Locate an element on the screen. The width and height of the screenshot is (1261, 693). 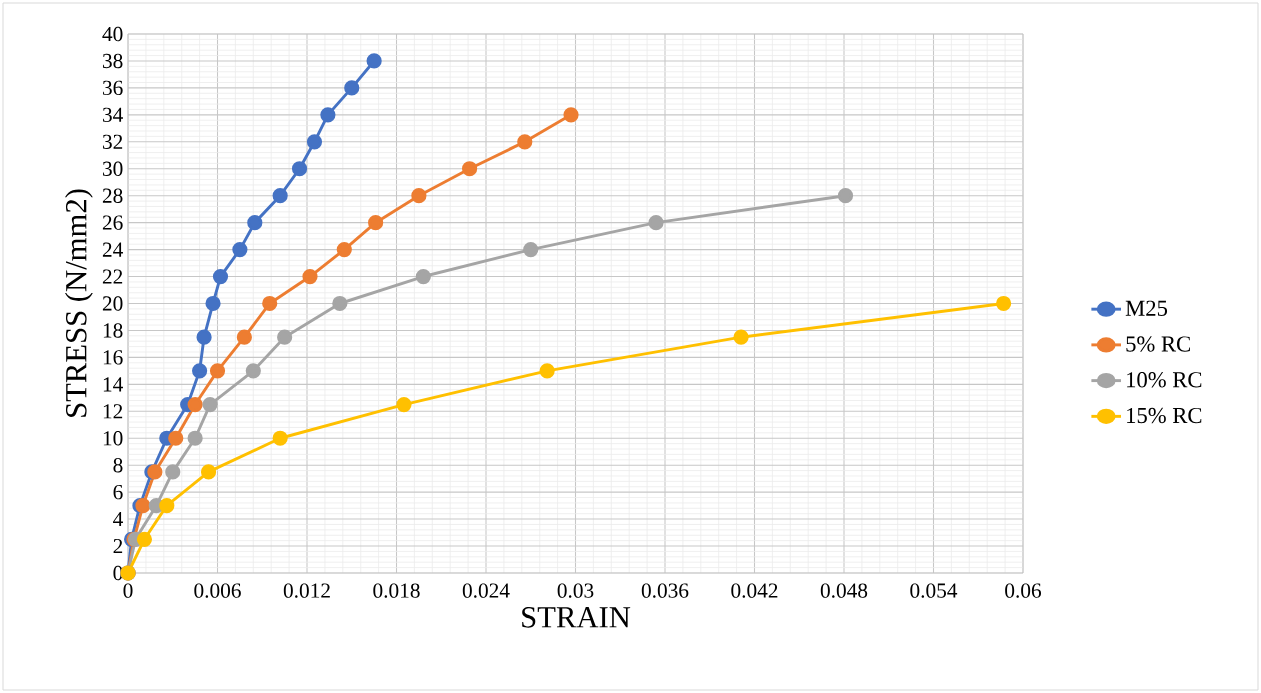
x-tick-label: 0.048 is located at coordinates (844, 590).